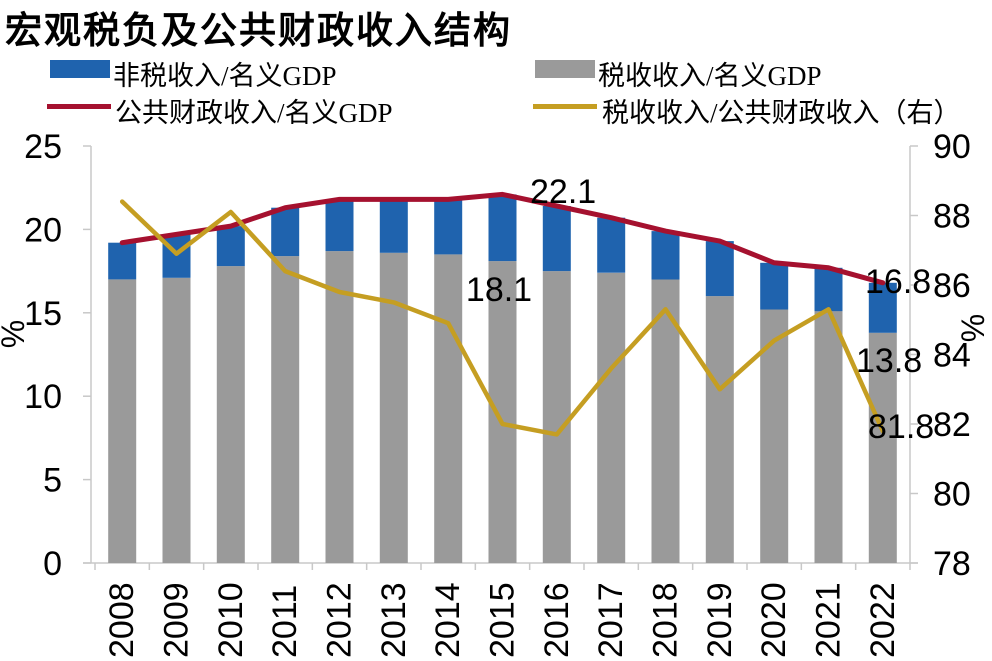  I want to click on data-label: 16.8, so click(898, 282).